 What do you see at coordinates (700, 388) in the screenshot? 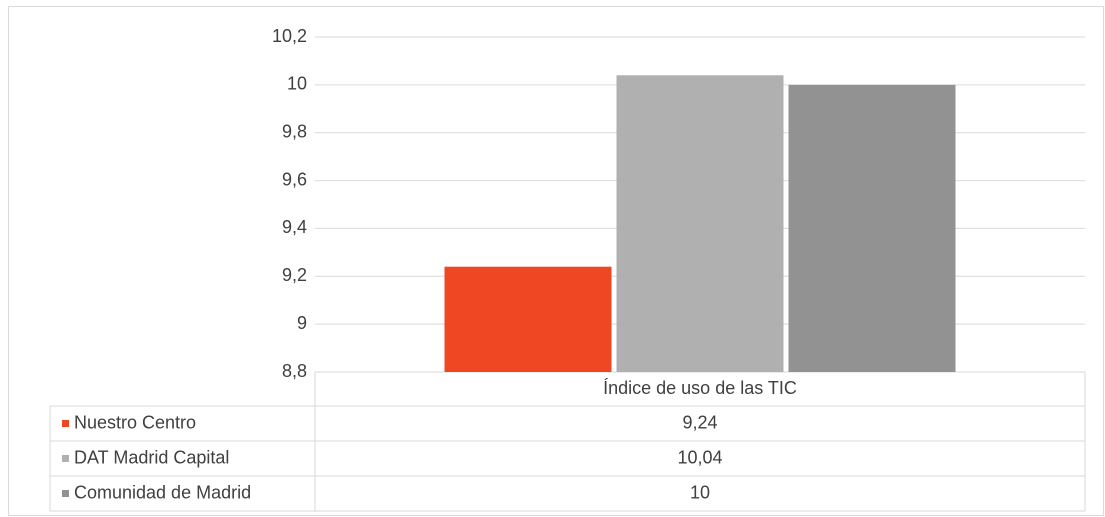
I see `x-tick-label: Índice de uso de las TIC` at bounding box center [700, 388].